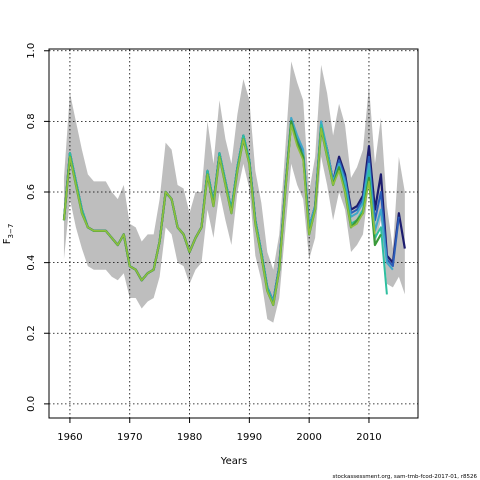  What do you see at coordinates (31, 404) in the screenshot?
I see `y-tick-label: 0.0` at bounding box center [31, 404].